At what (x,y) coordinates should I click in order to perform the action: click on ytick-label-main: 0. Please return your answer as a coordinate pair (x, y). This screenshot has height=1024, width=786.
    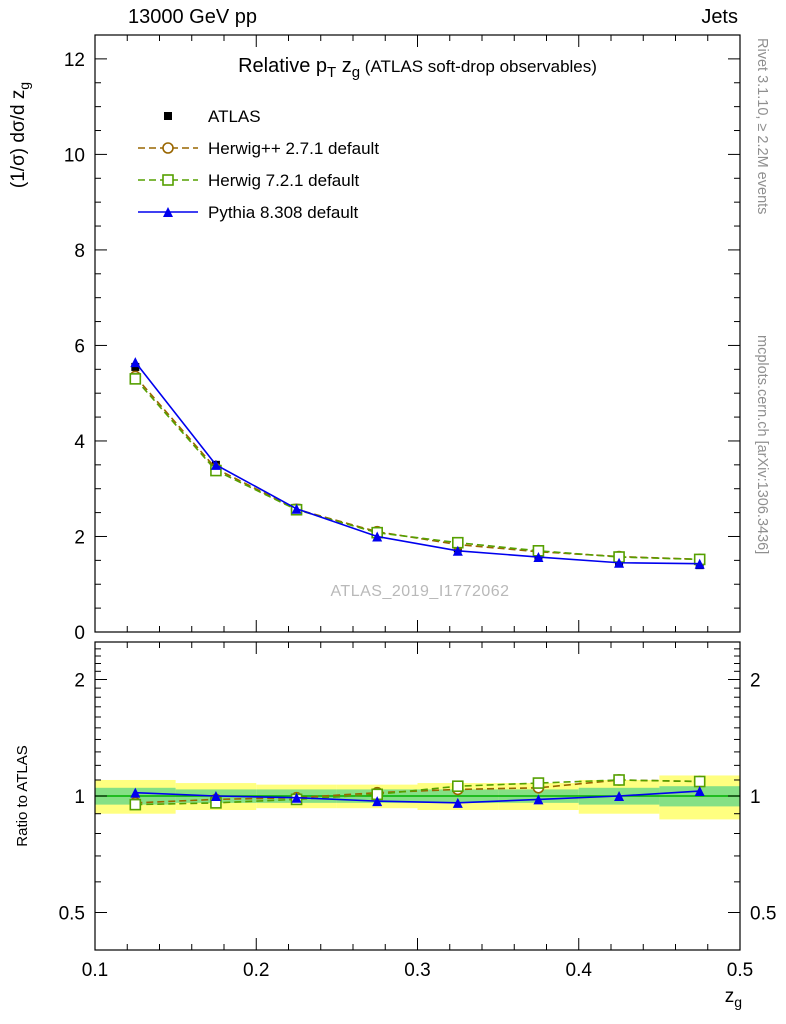
    Looking at the image, I should click on (79, 633).